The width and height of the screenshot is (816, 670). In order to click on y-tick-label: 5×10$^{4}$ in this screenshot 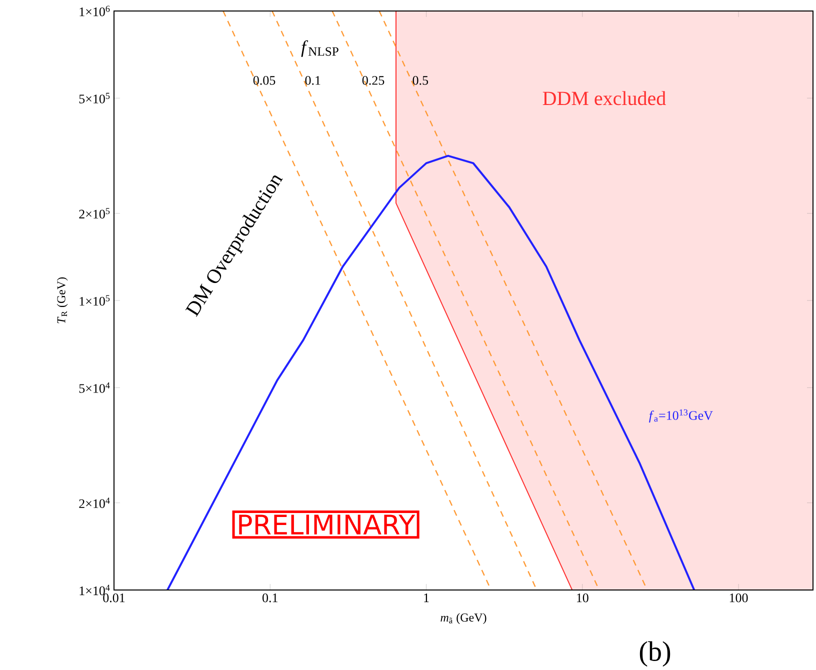, I will do `click(94, 387)`.